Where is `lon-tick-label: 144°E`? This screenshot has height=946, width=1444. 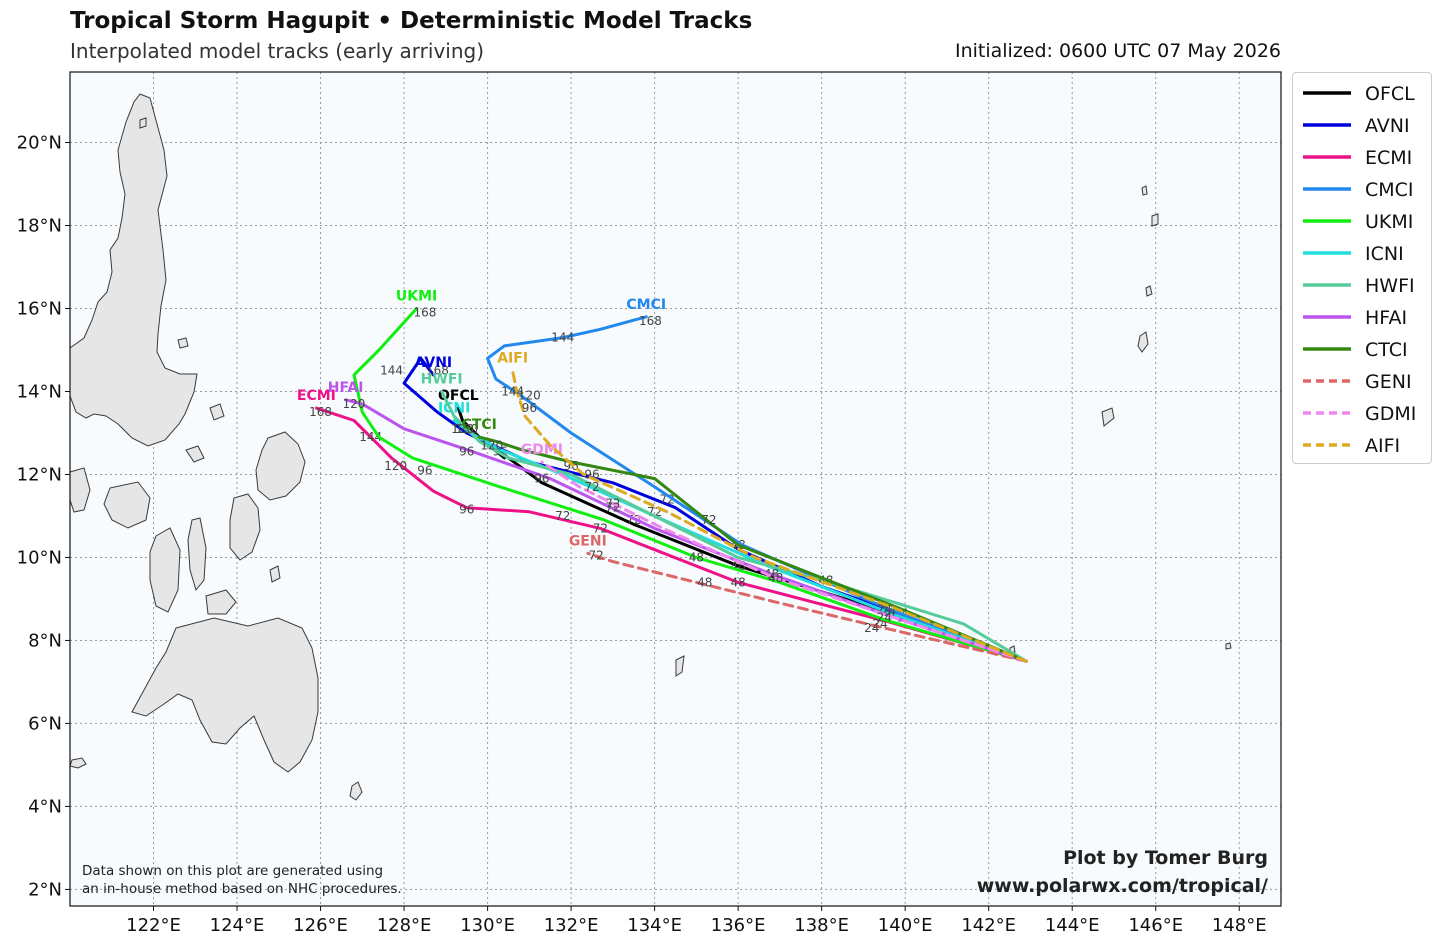
lon-tick-label: 144°E is located at coordinates (1072, 925).